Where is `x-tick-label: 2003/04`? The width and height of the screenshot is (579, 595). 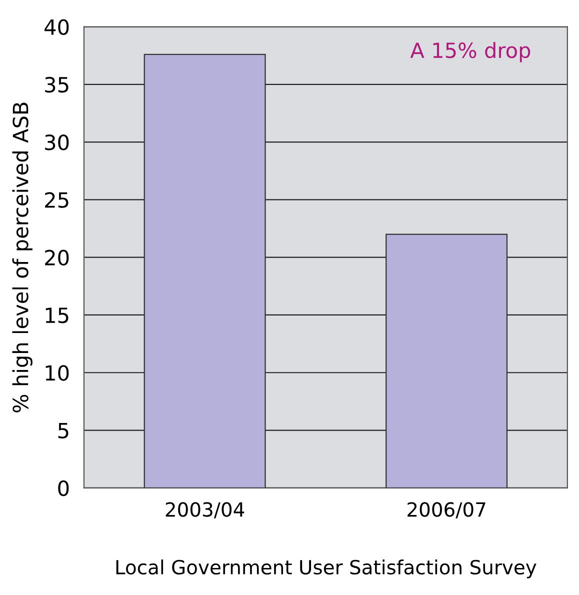 x-tick-label: 2003/04 is located at coordinates (205, 510).